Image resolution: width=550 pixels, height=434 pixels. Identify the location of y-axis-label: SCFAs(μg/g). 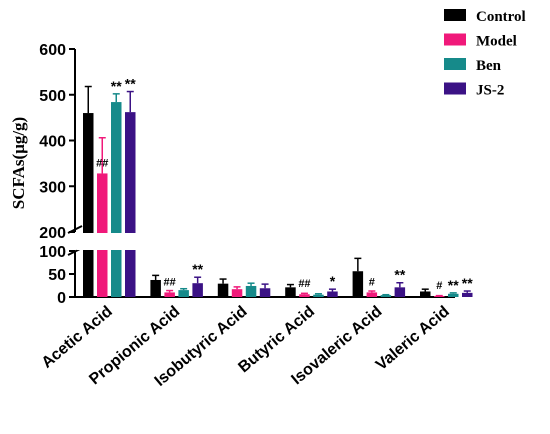
(18, 163).